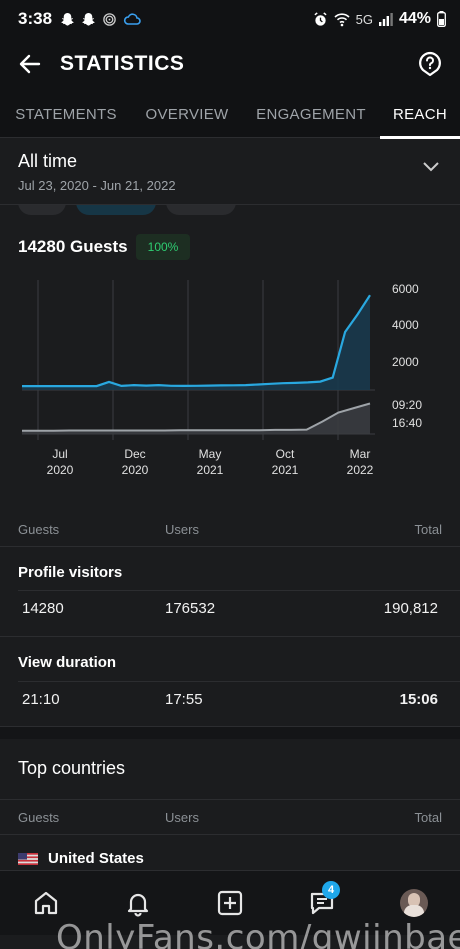  Describe the element at coordinates (196, 417) in the screenshot. I see `duration-line` at that location.